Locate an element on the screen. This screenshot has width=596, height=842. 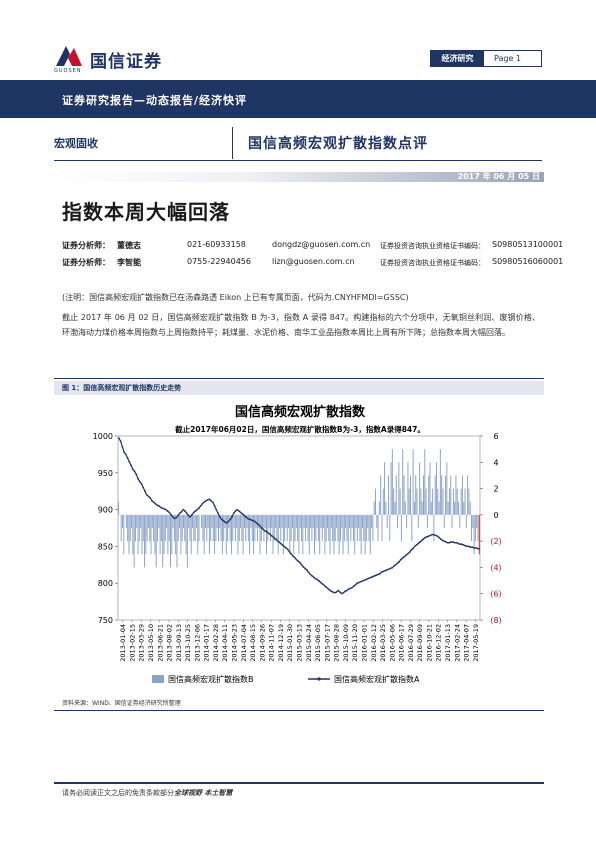
right-tick-label: 6 is located at coordinates (495, 436).